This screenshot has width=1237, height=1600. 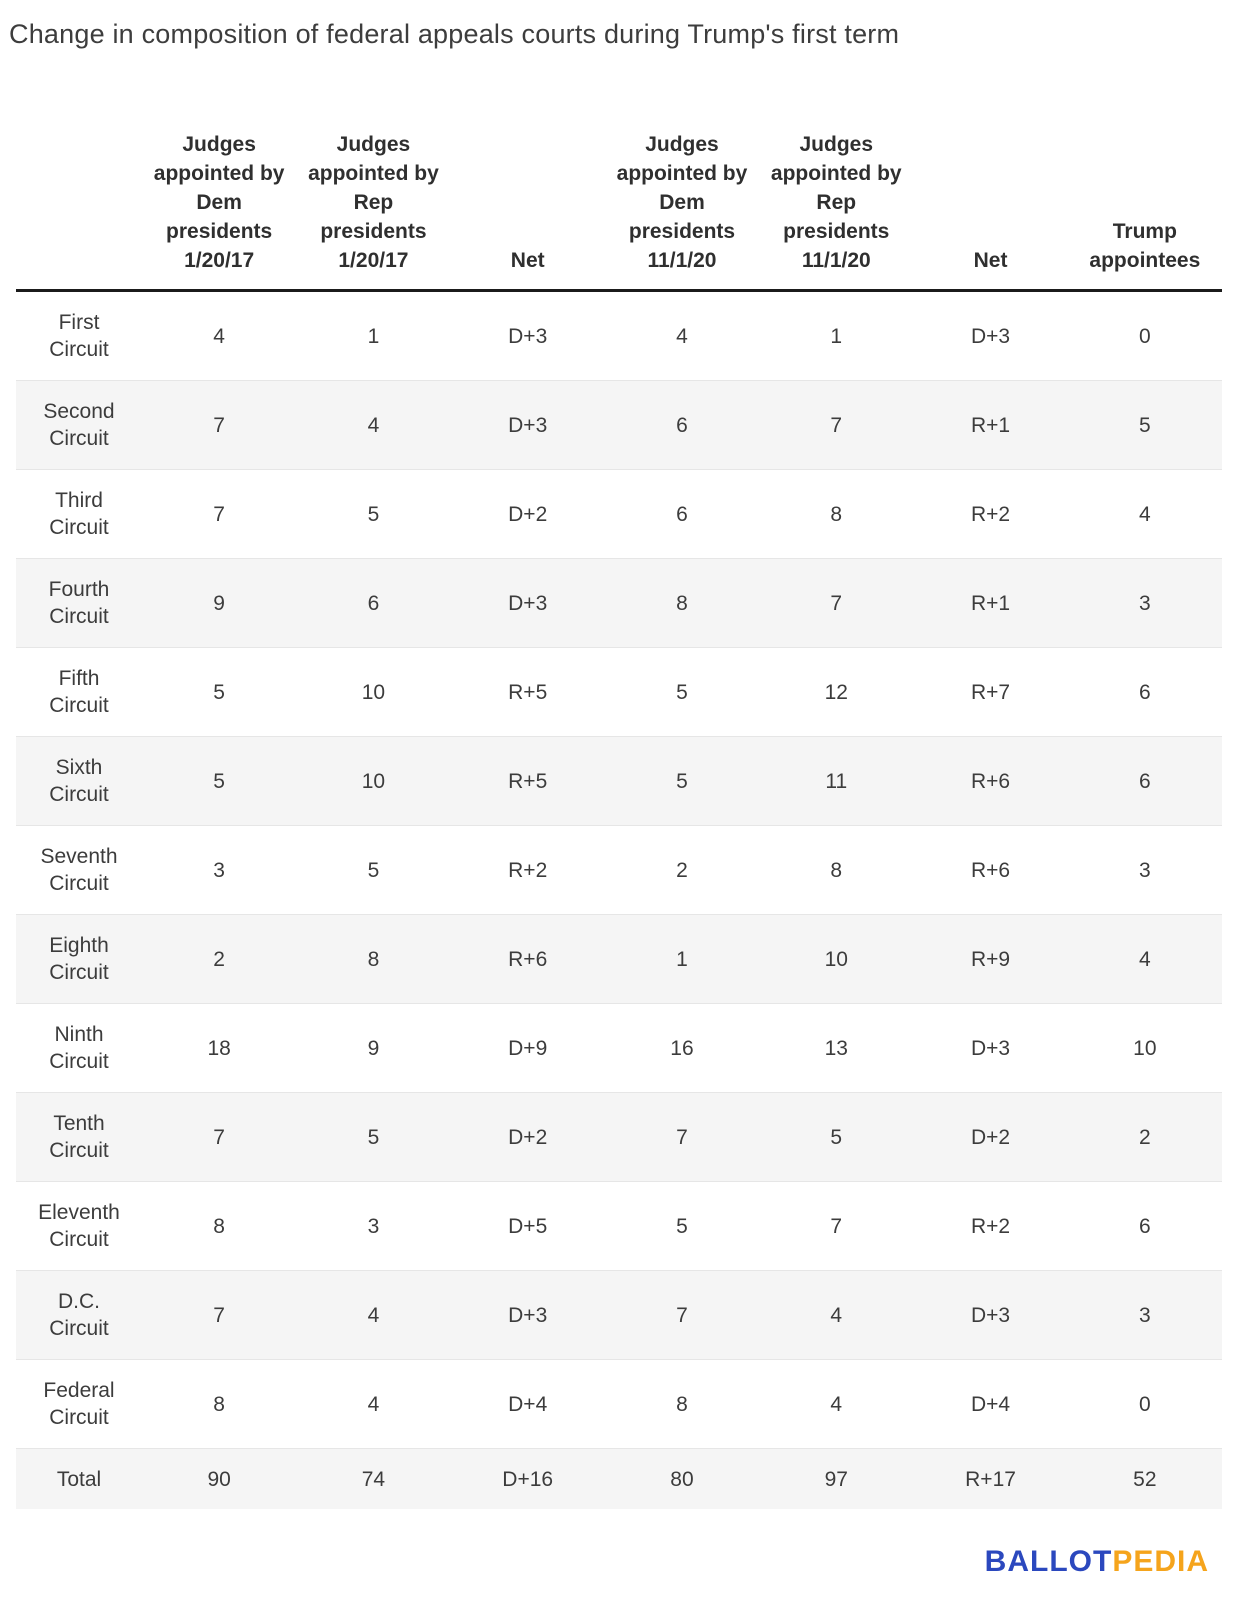 I want to click on row-label: Eleventh Circuit, so click(x=79, y=1226).